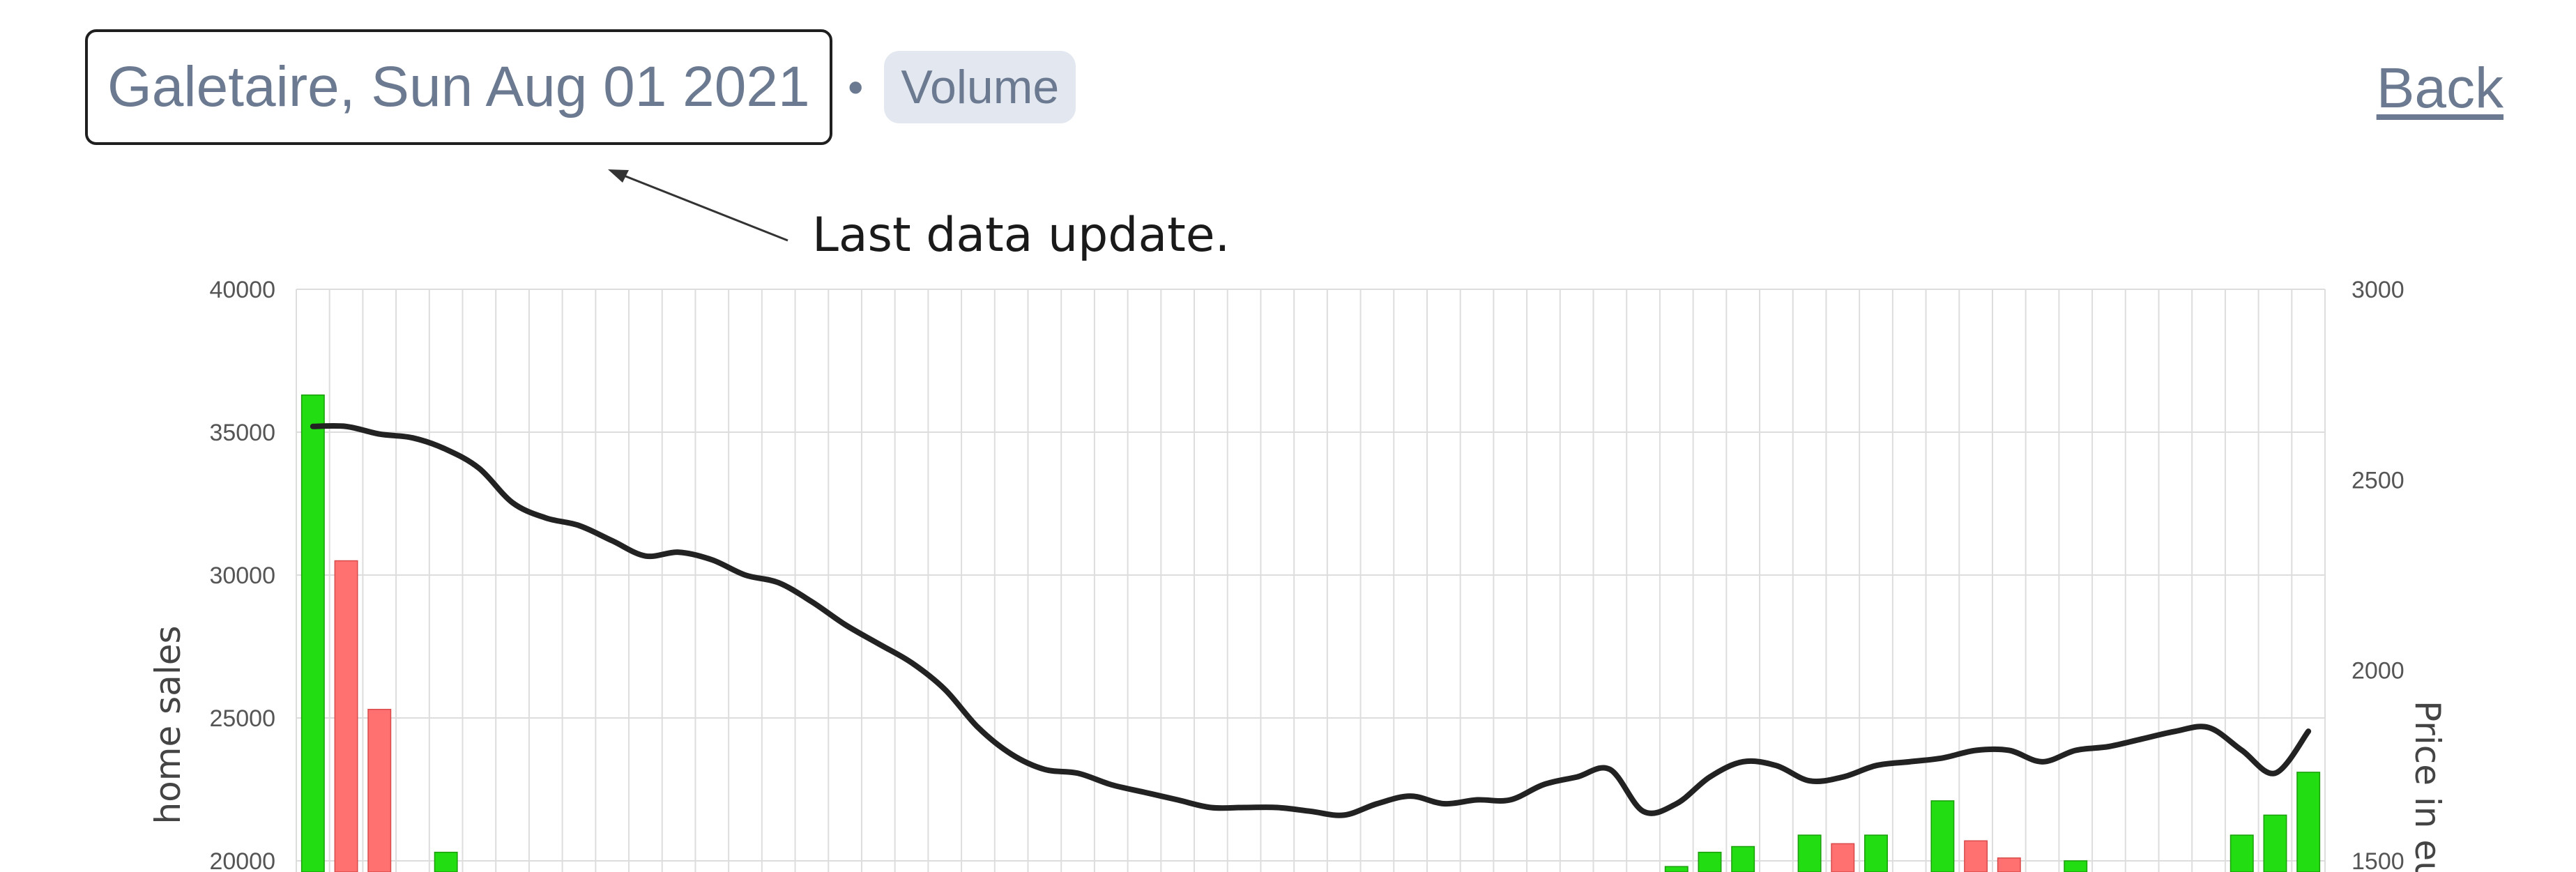 The image size is (2576, 872). Describe the element at coordinates (2378, 290) in the screenshot. I see `y2-tick-label: 3000` at that location.